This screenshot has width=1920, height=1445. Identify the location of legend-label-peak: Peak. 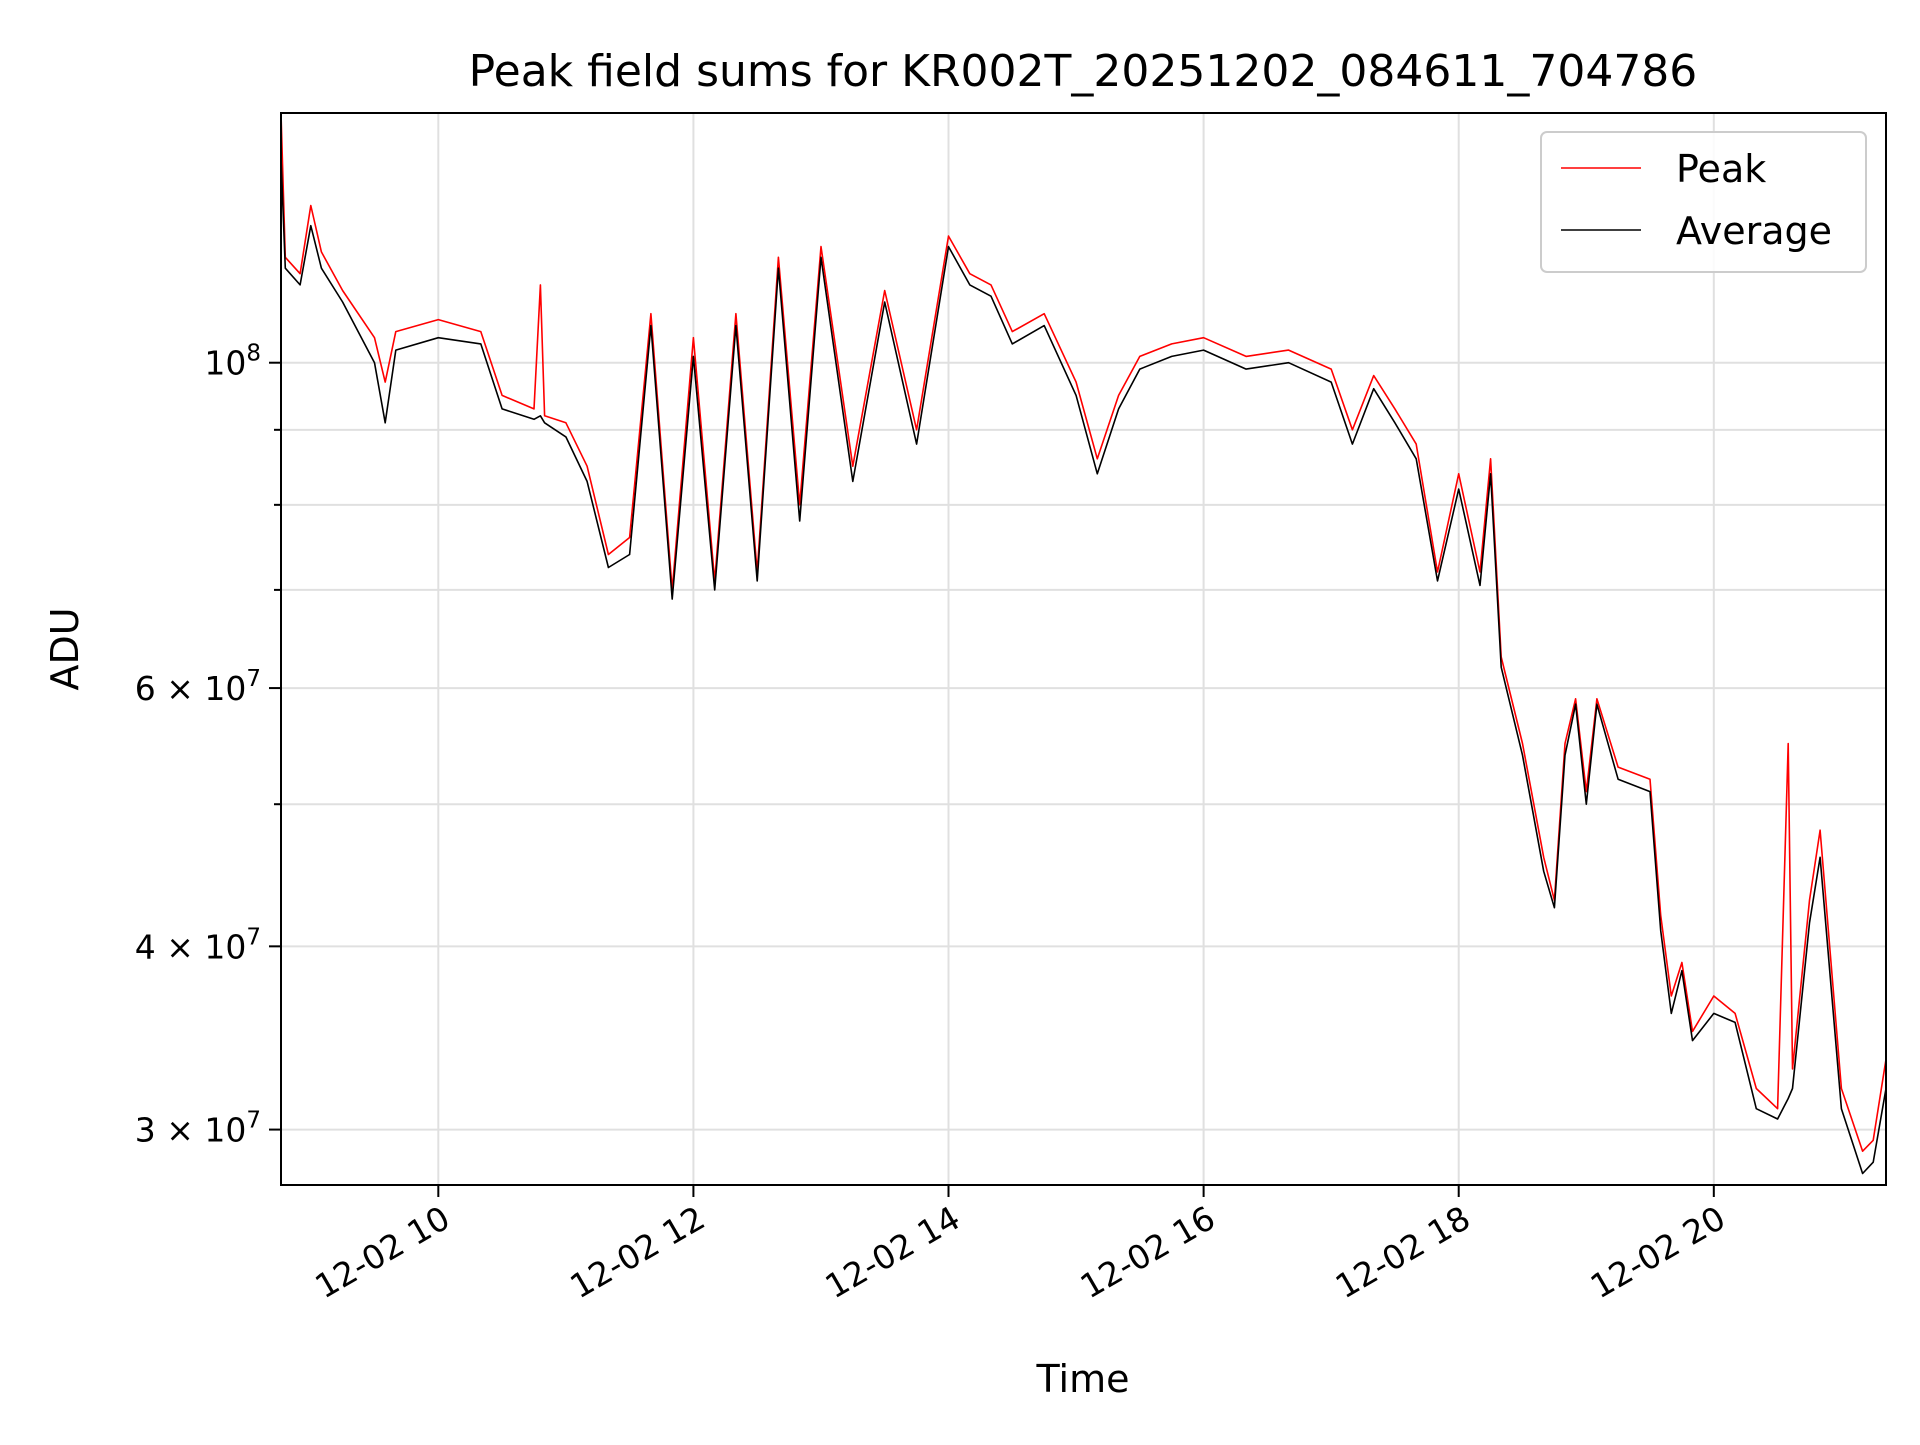
(1721, 169).